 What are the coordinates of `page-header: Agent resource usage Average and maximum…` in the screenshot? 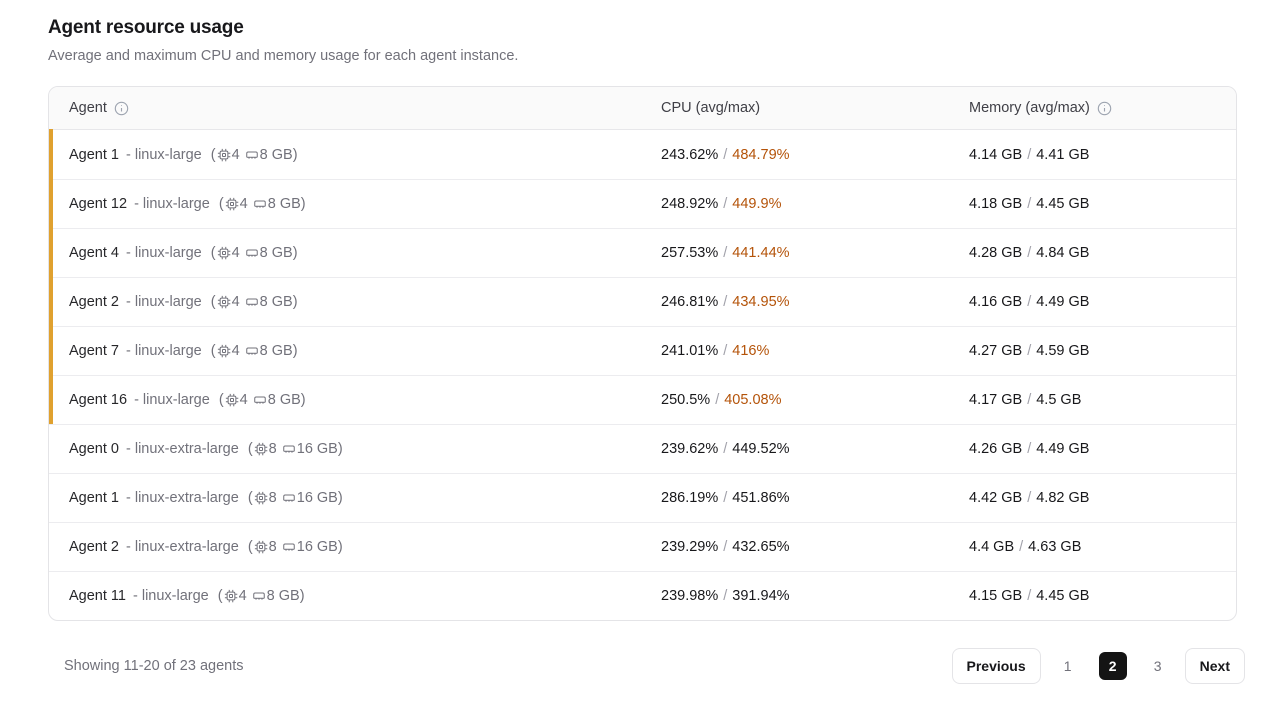 It's located at (642, 32).